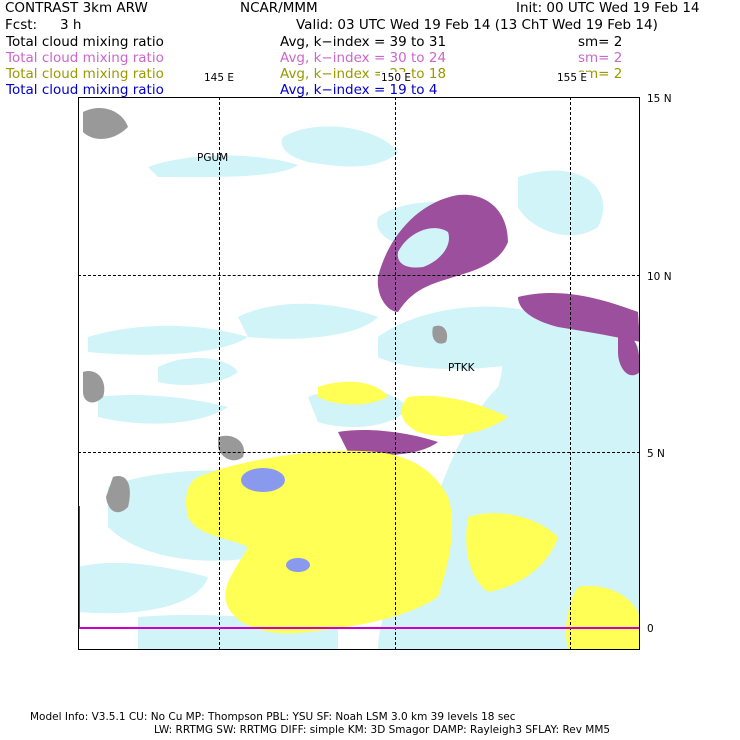 This screenshot has width=740, height=740. Describe the element at coordinates (85, 42) in the screenshot. I see `legend-field-1: Total cloud mixing ratio` at that location.